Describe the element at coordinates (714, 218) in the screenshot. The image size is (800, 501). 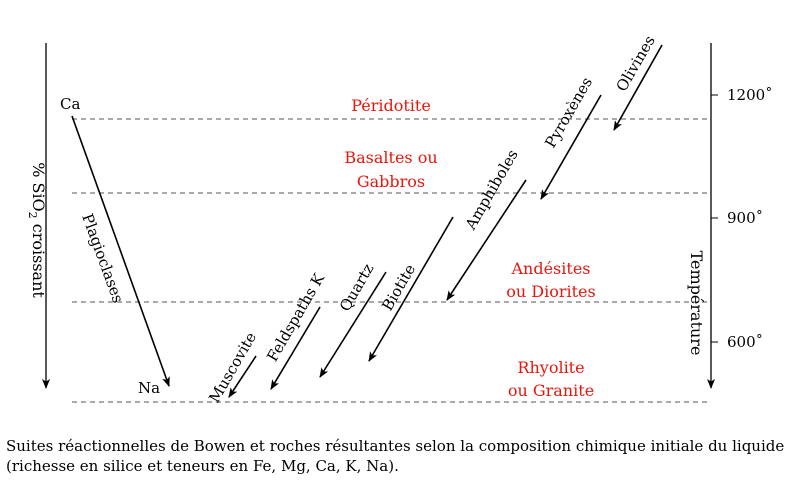
I see `temperature-ticks` at that location.